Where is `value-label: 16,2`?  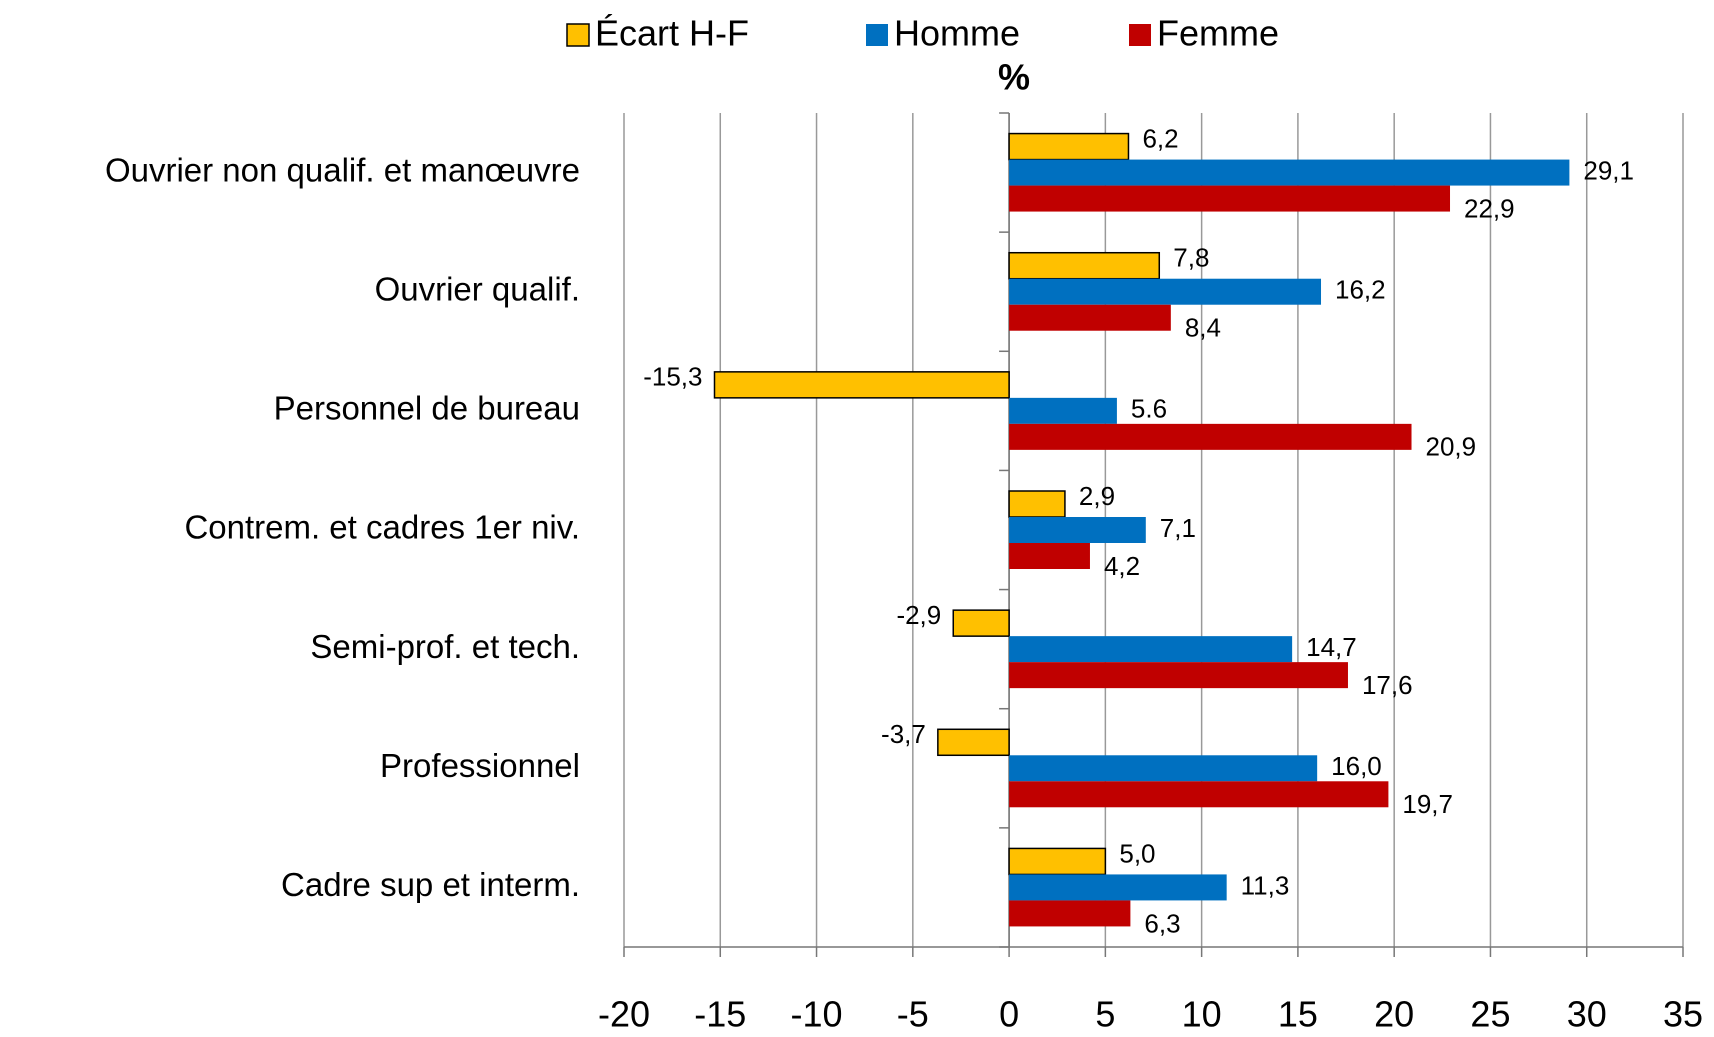 value-label: 16,2 is located at coordinates (1360, 290).